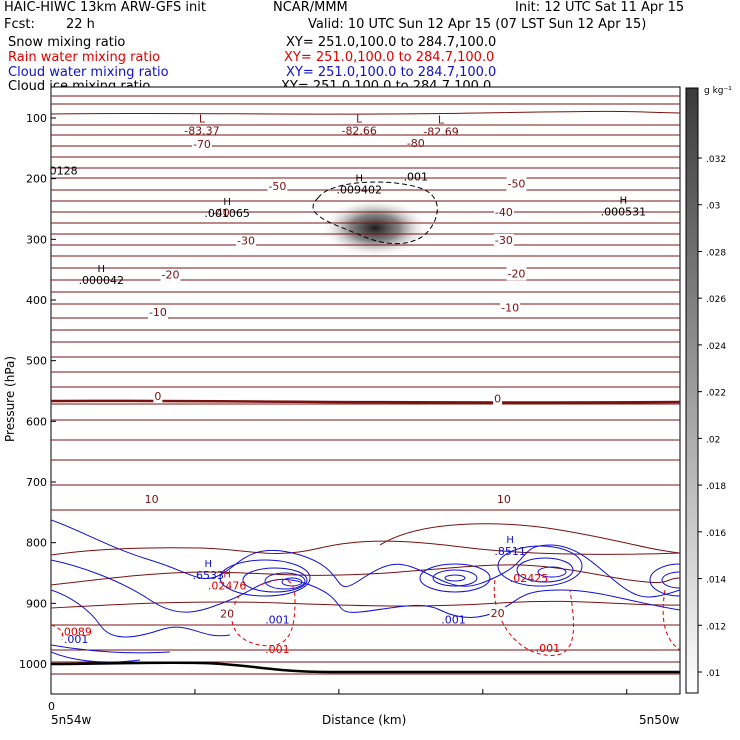 The width and height of the screenshot is (740, 740). Describe the element at coordinates (51, 706) in the screenshot. I see `x-zero-label: 0` at that location.